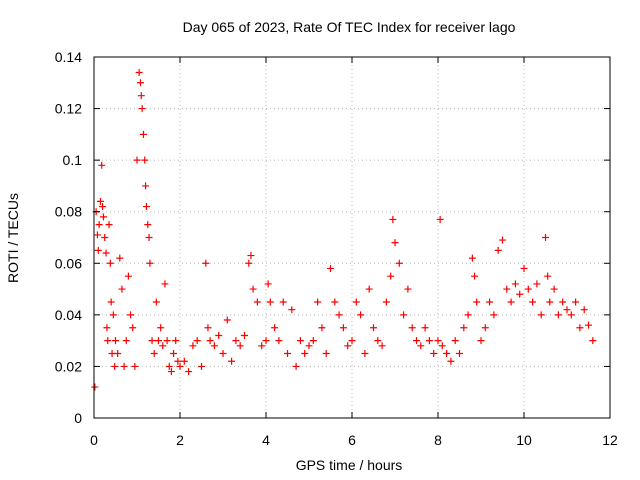 This screenshot has height=480, width=640. Describe the element at coordinates (68, 366) in the screenshot. I see `y-tick-label: 0.02` at that location.